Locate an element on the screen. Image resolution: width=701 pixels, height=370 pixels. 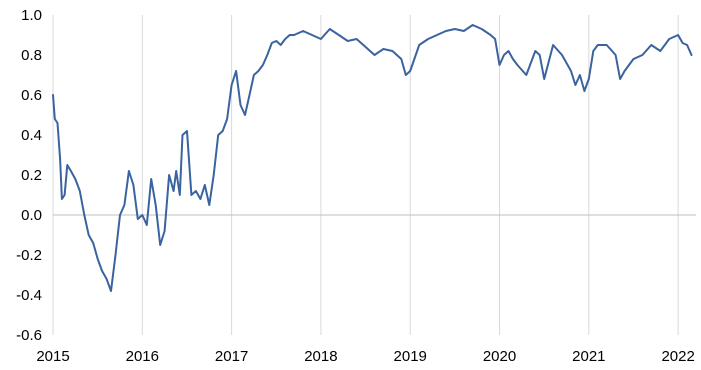
x-tick-label: 2021 is located at coordinates (588, 356).